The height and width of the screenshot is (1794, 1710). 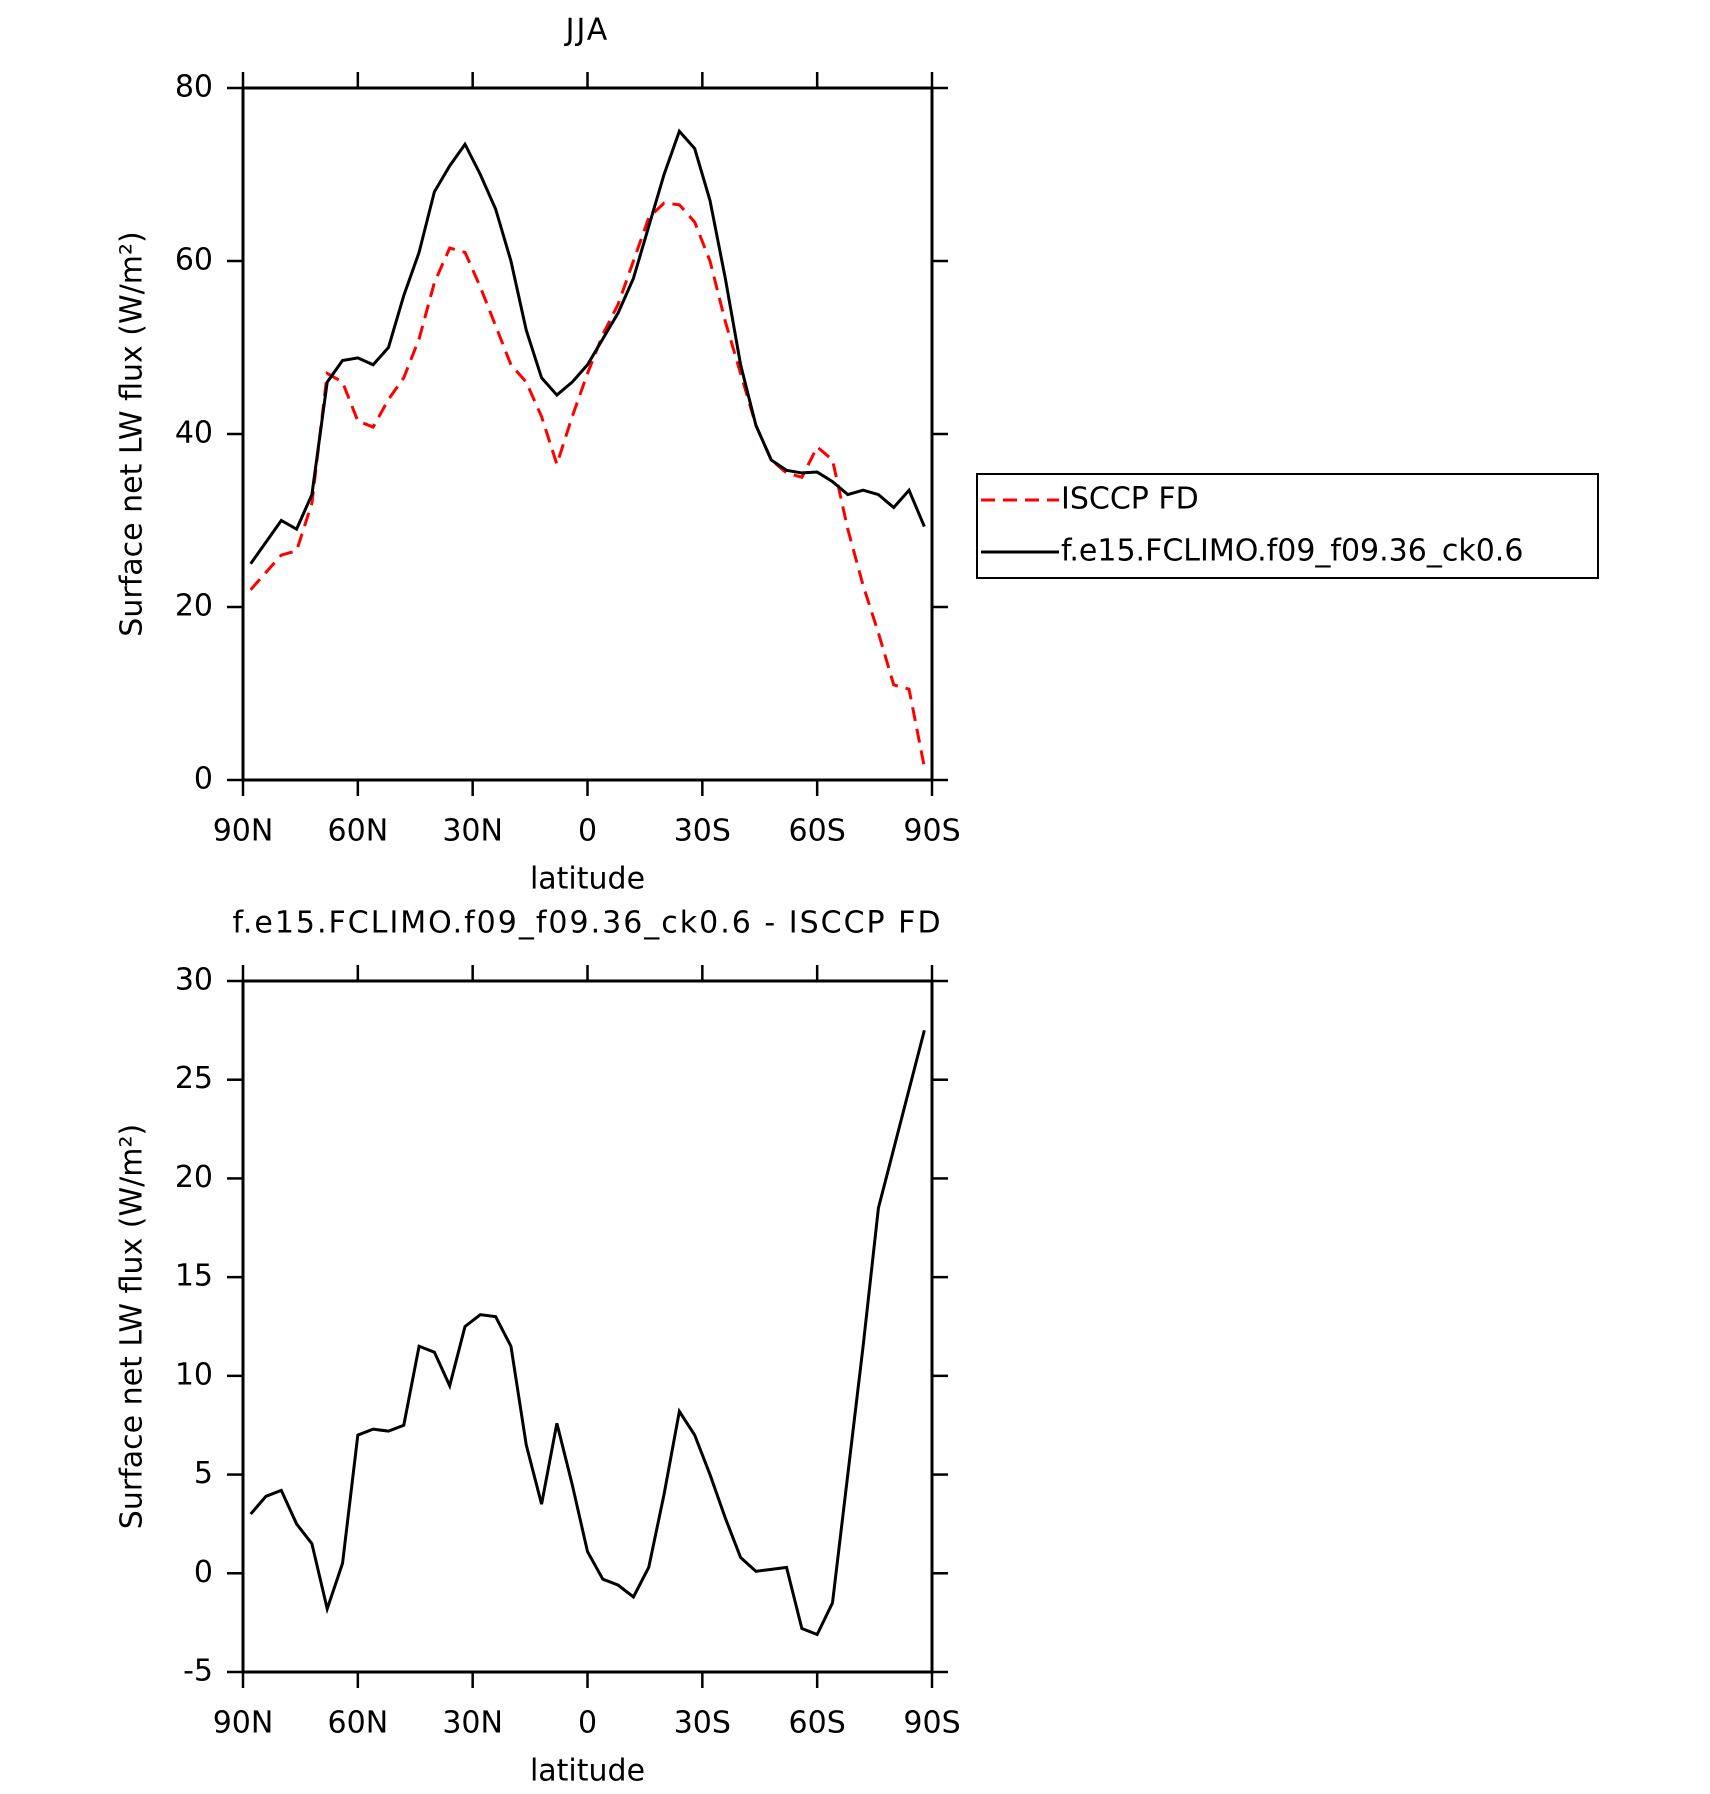 I want to click on y-tick-label: 30, so click(x=194, y=980).